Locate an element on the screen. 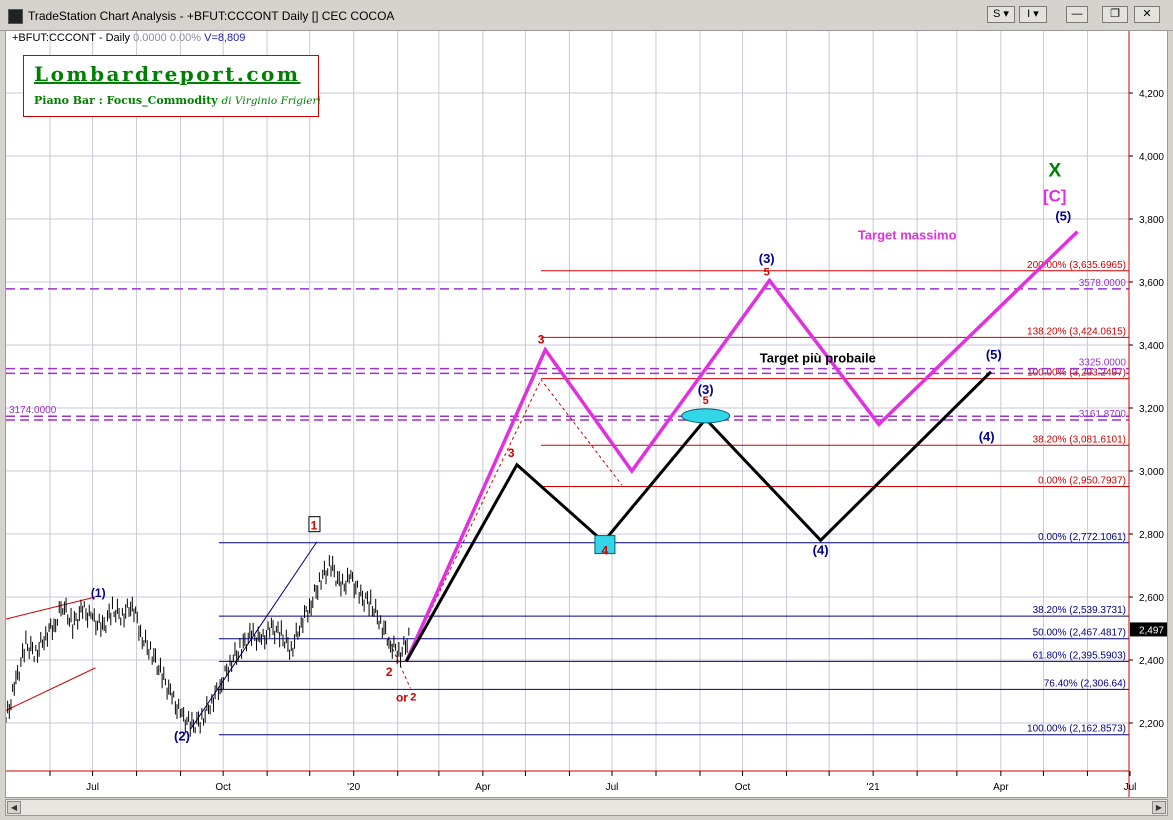 Image resolution: width=1173 pixels, height=820 pixels. fib-level-label: 50.00% (2,467.4817) is located at coordinates (1079, 633).